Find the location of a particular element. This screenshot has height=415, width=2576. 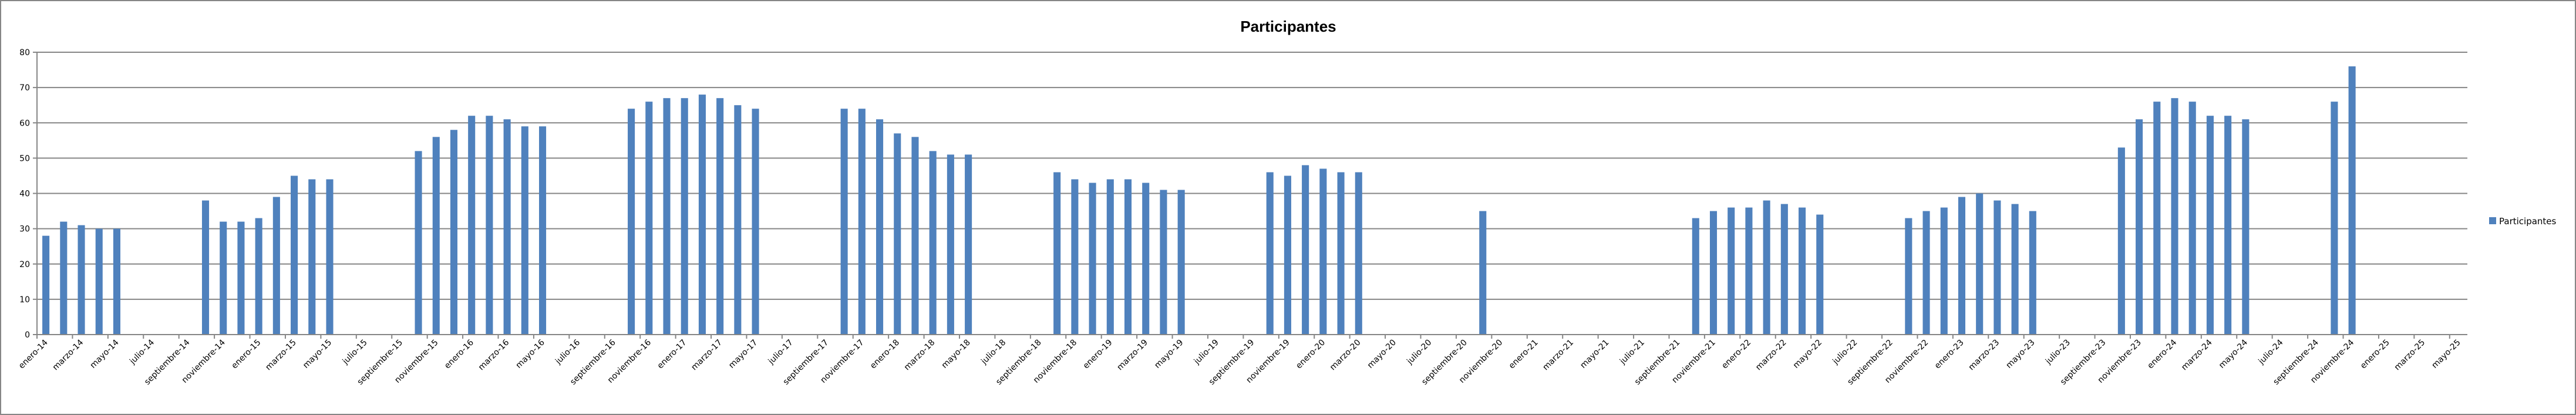

x-tick-label: enero-22 is located at coordinates (1736, 354).